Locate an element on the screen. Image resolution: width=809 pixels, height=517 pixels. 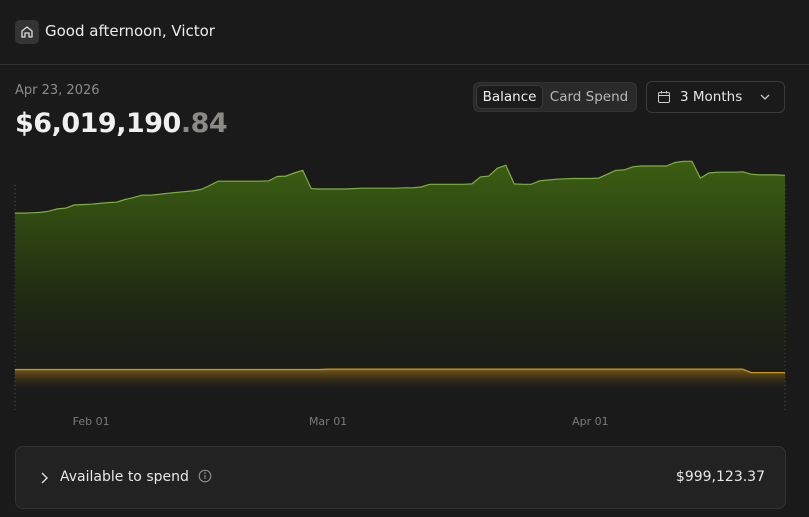
chevron-right is located at coordinates (44, 478).